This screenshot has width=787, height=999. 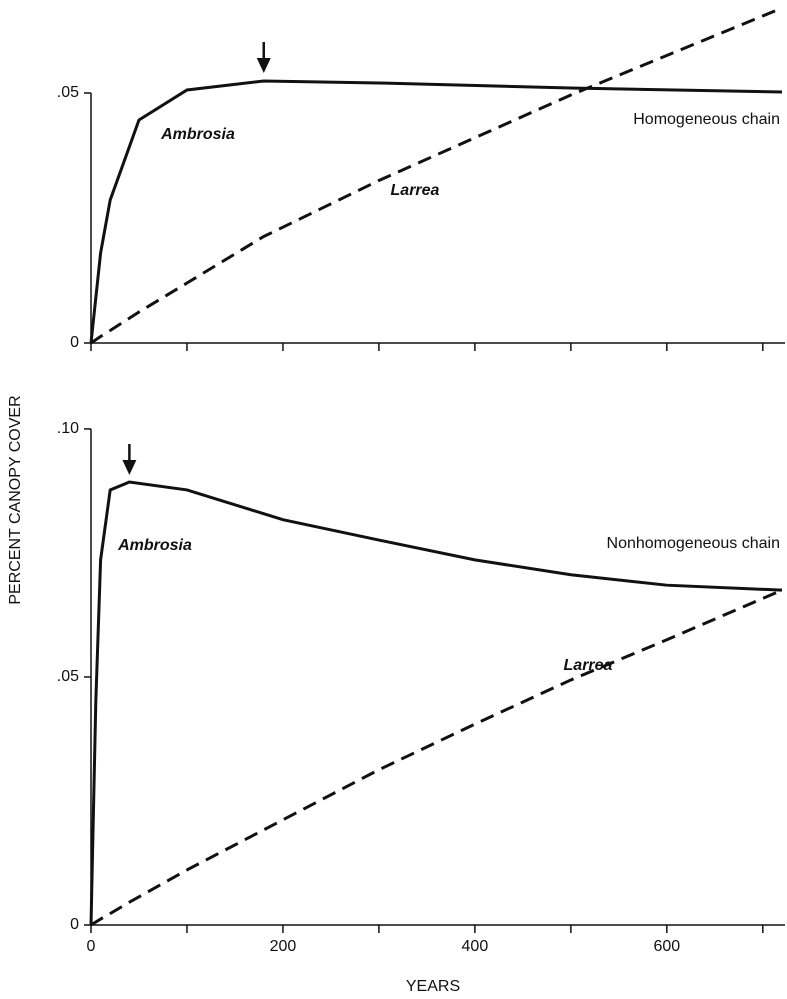 What do you see at coordinates (283, 946) in the screenshot?
I see `x-tick-label: 200` at bounding box center [283, 946].